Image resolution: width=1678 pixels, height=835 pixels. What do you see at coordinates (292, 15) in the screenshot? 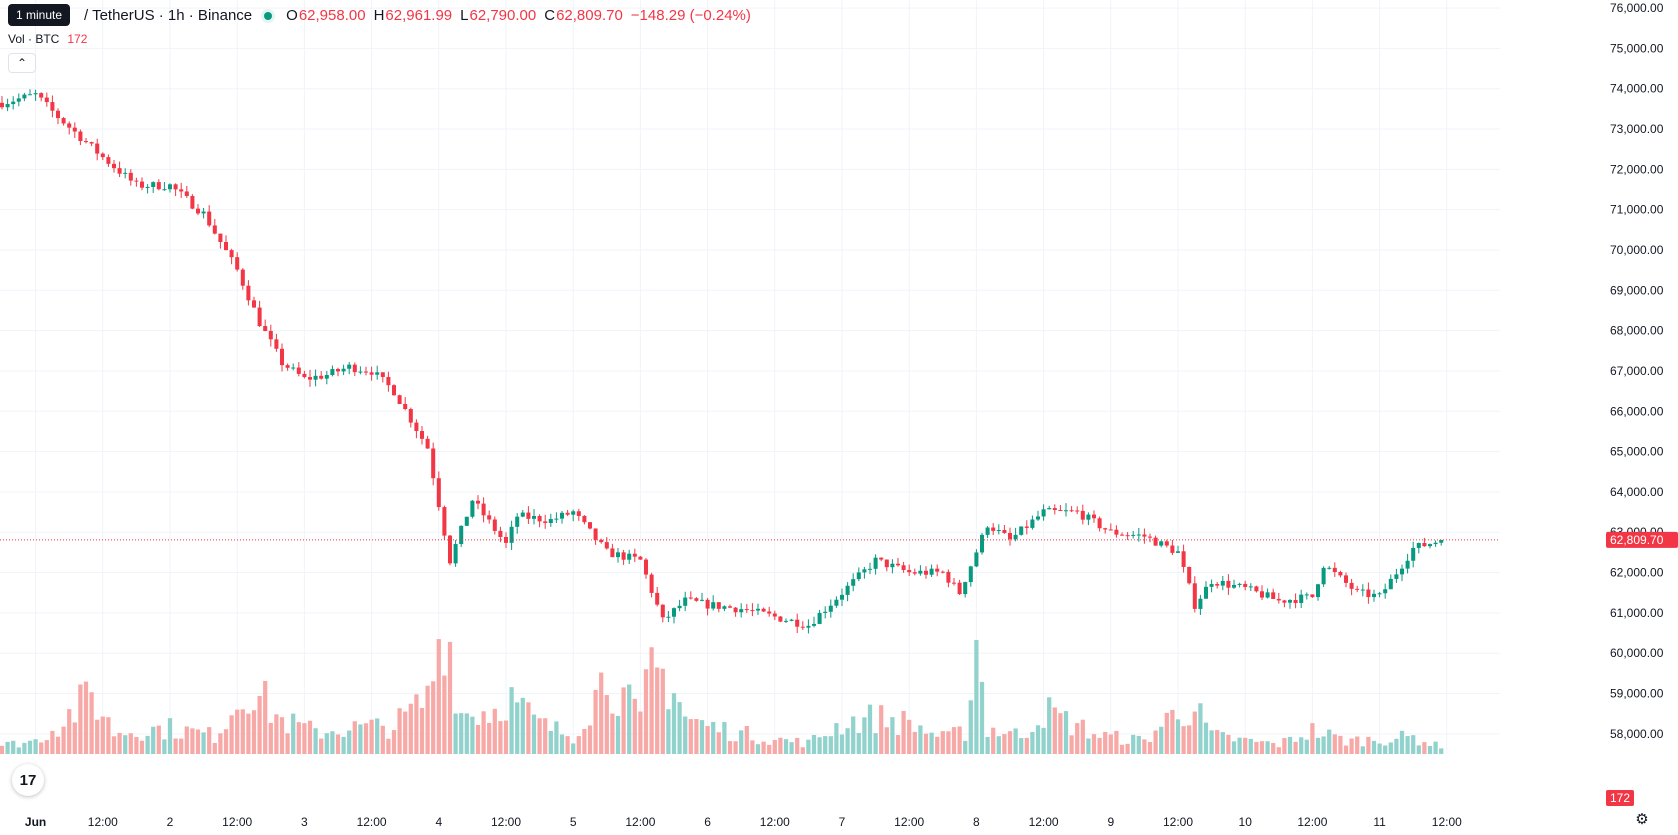
I see `open-label: O` at bounding box center [292, 15].